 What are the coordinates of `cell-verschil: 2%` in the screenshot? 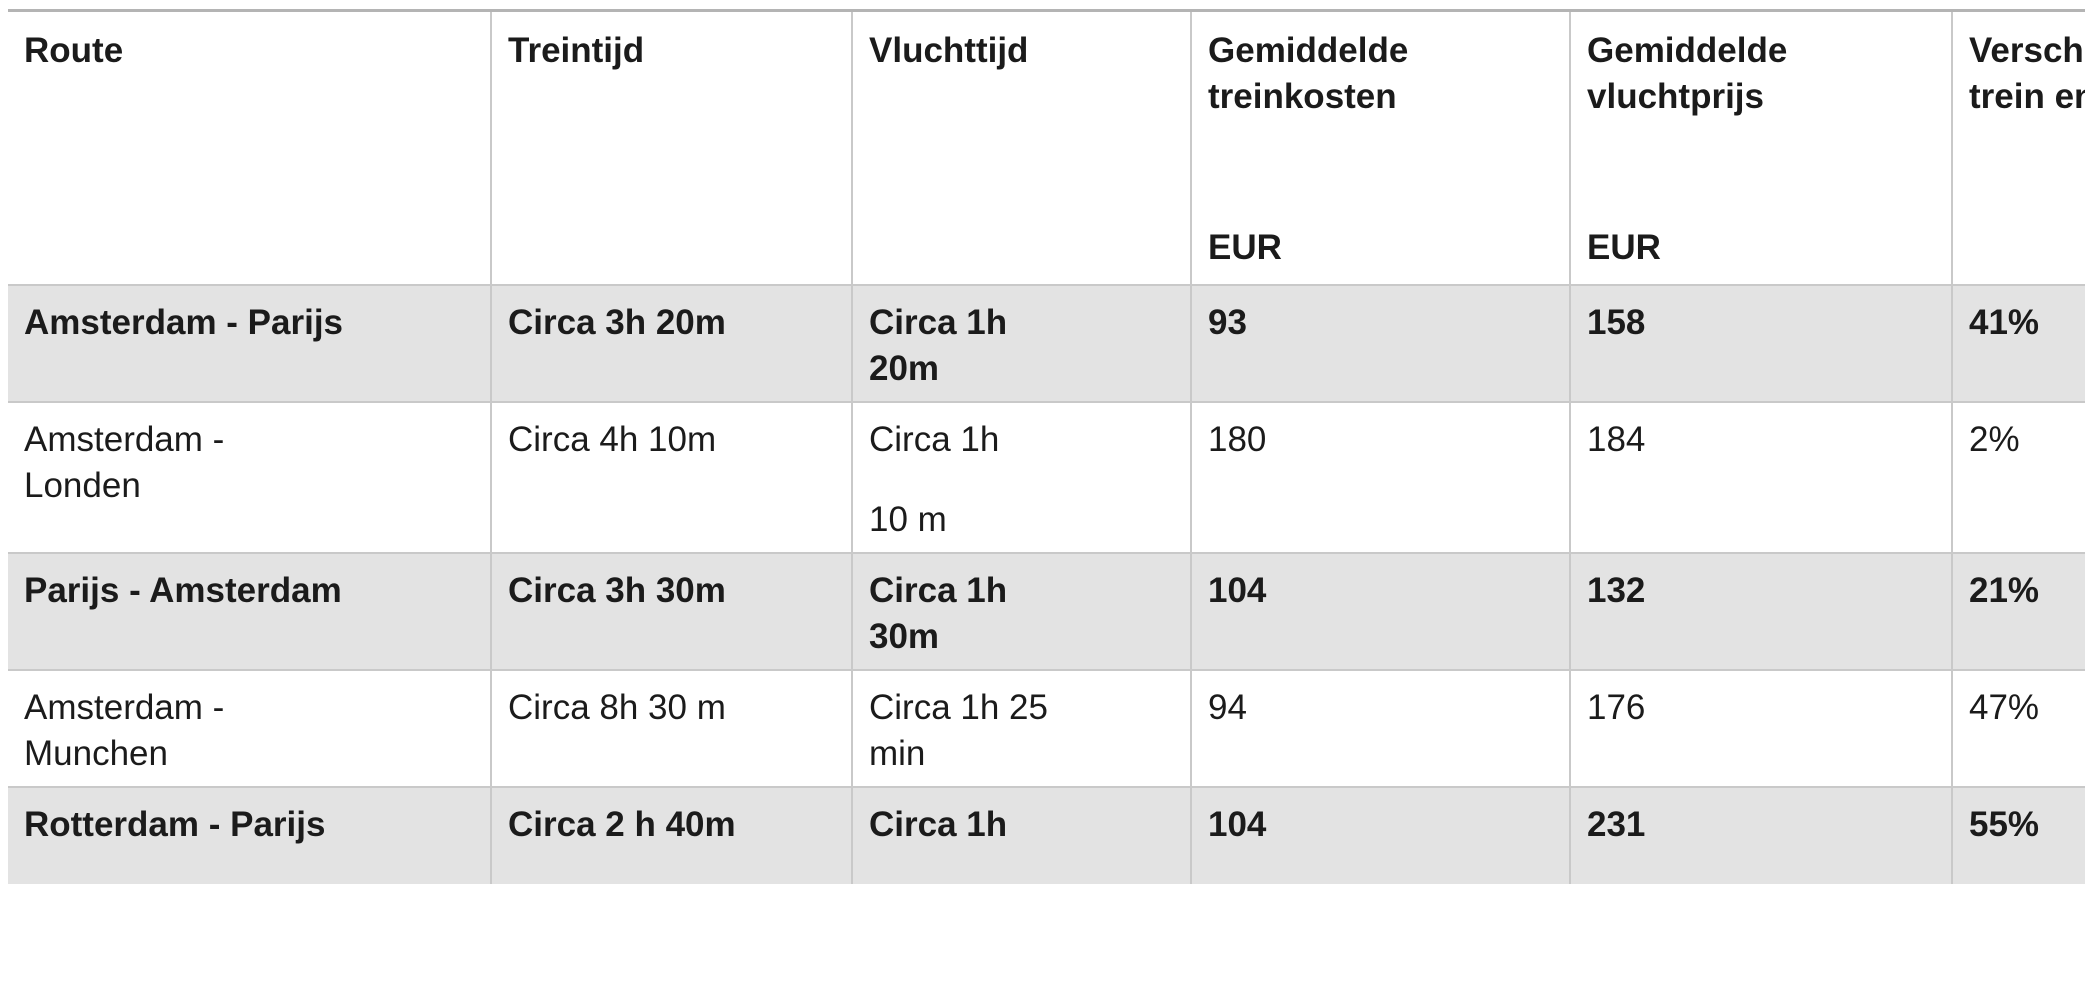 It's located at (2018, 478).